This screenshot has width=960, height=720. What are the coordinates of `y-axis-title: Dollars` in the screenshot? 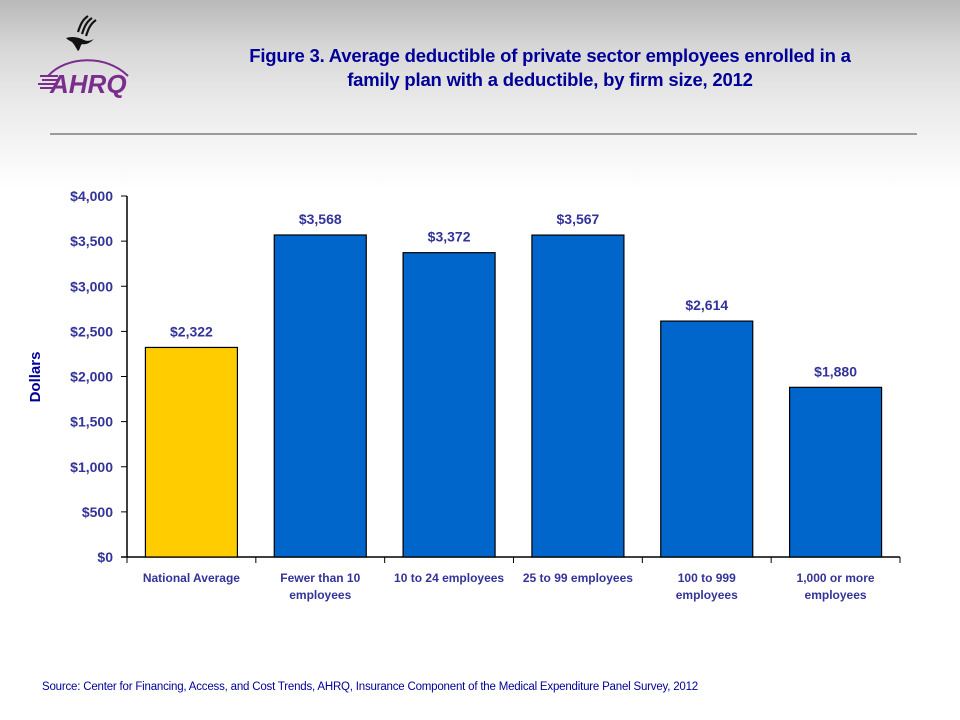 It's located at (35, 377).